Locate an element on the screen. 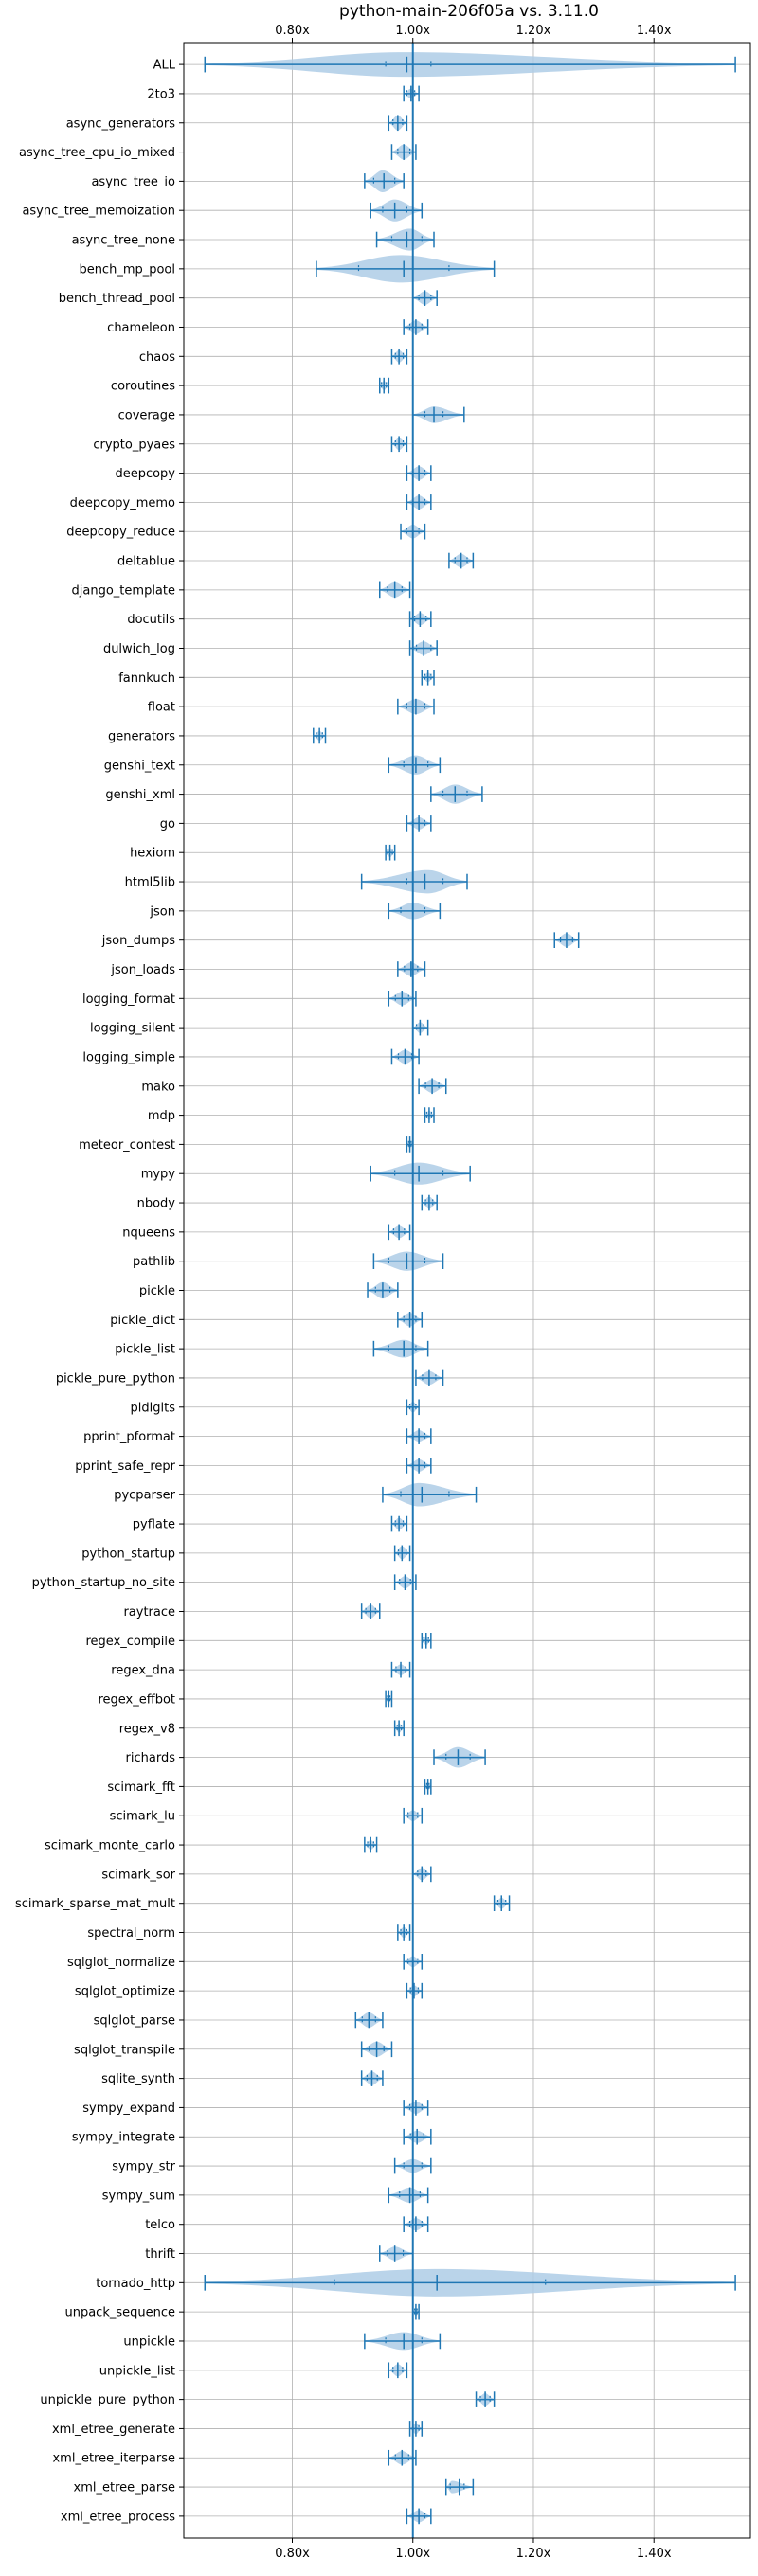 The width and height of the screenshot is (758, 2576). violin-chaos is located at coordinates (399, 356).